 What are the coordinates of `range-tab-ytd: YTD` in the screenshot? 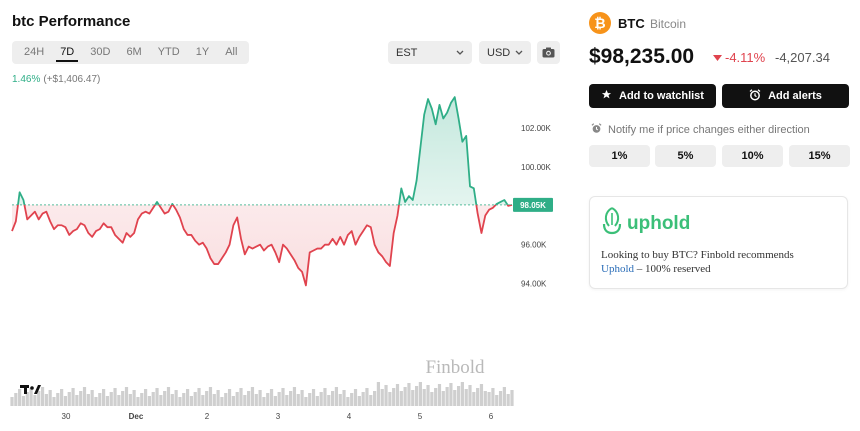 It's located at (168, 52).